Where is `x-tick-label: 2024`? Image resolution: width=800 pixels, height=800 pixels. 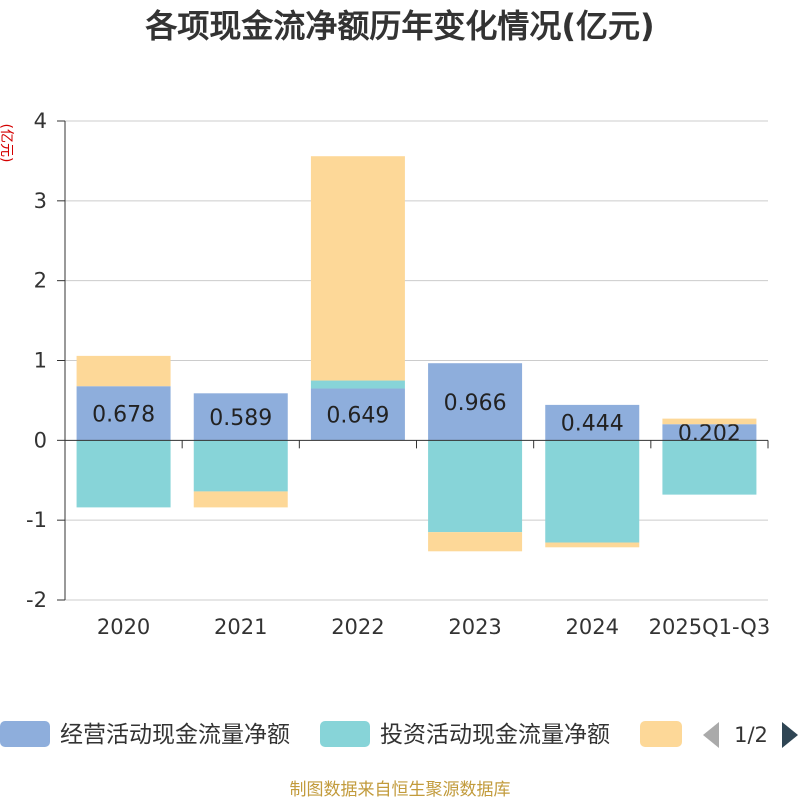
x-tick-label: 2024 is located at coordinates (592, 627).